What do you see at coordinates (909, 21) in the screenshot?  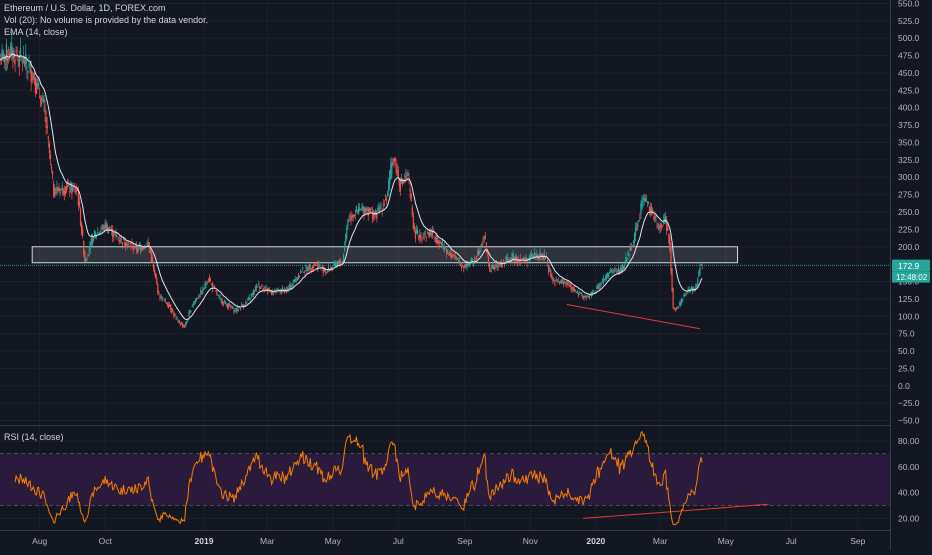 I see `price-tick-label: 525.0` at bounding box center [909, 21].